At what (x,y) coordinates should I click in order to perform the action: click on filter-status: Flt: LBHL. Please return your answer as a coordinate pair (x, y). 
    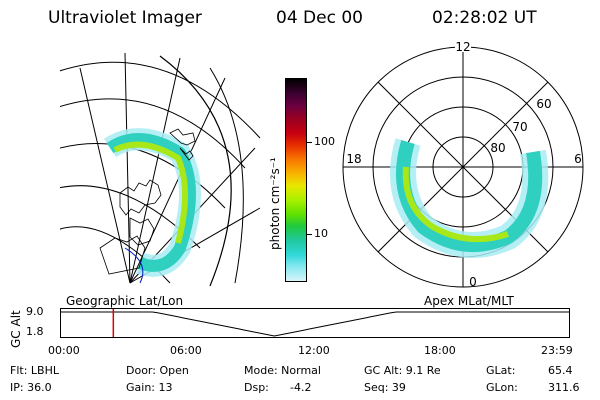
    Looking at the image, I should click on (34, 370).